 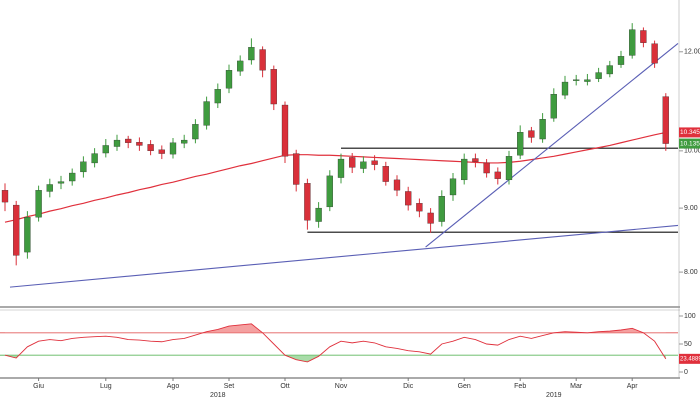 What do you see at coordinates (688, 344) in the screenshot?
I see `rsi-tick-label: 50` at bounding box center [688, 344].